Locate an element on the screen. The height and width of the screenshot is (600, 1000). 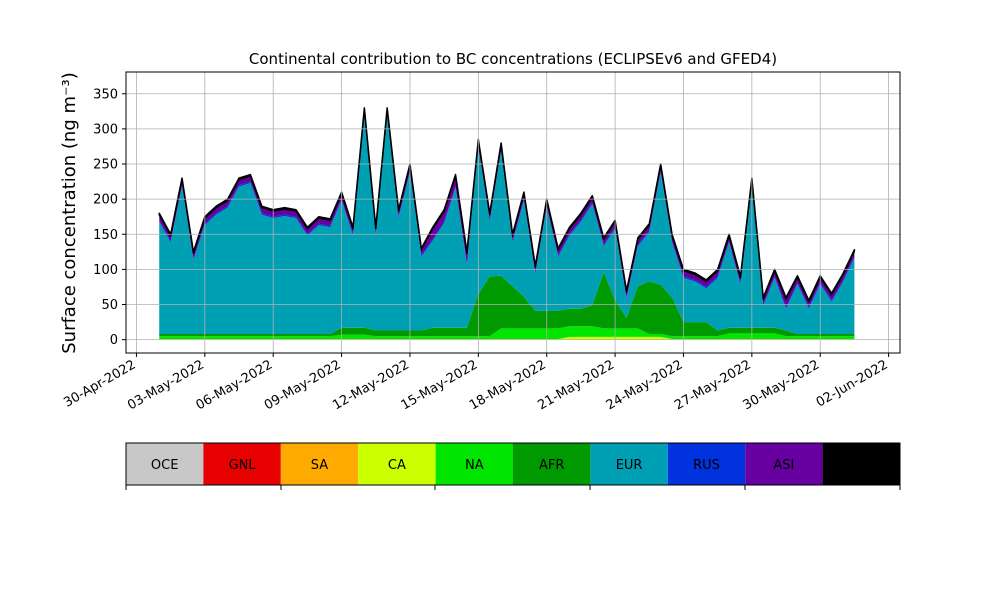
legend-label: CA is located at coordinates (397, 465).